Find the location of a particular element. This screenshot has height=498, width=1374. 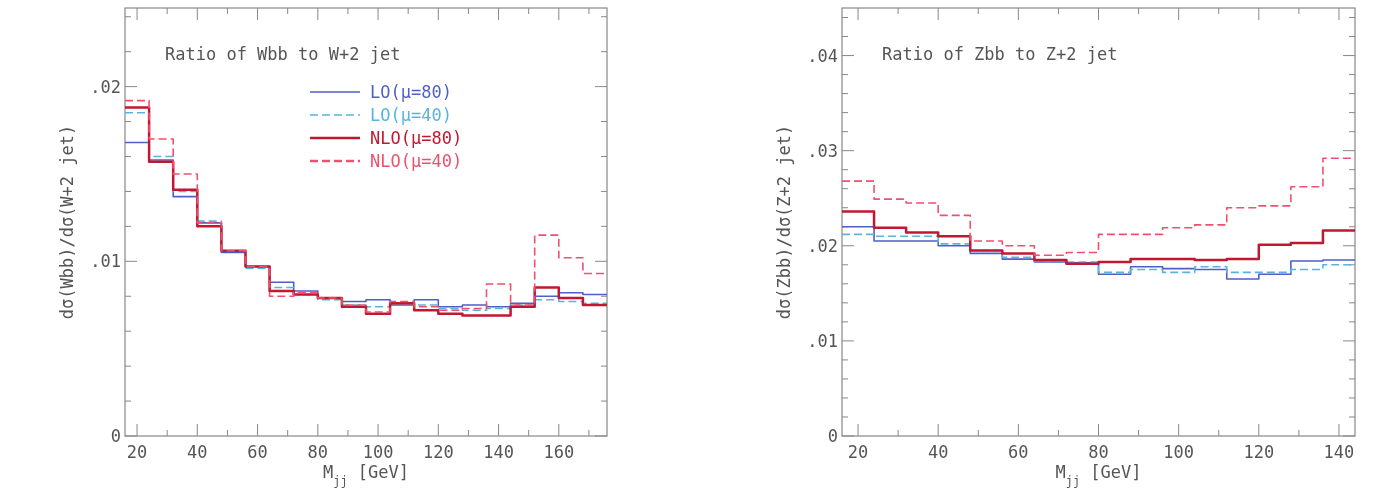

y-tick-label: .04 is located at coordinates (822, 55).